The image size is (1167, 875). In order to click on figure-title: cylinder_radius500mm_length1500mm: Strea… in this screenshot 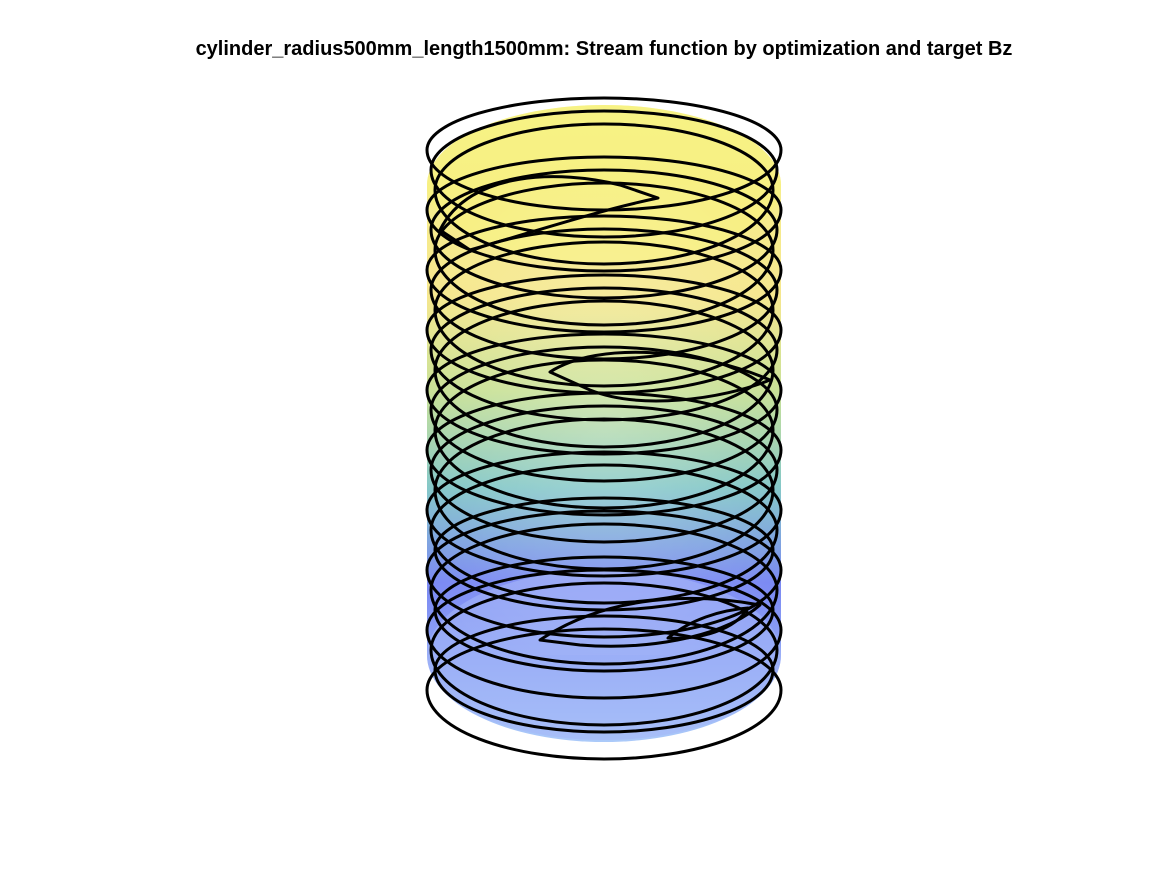, I will do `click(604, 49)`.